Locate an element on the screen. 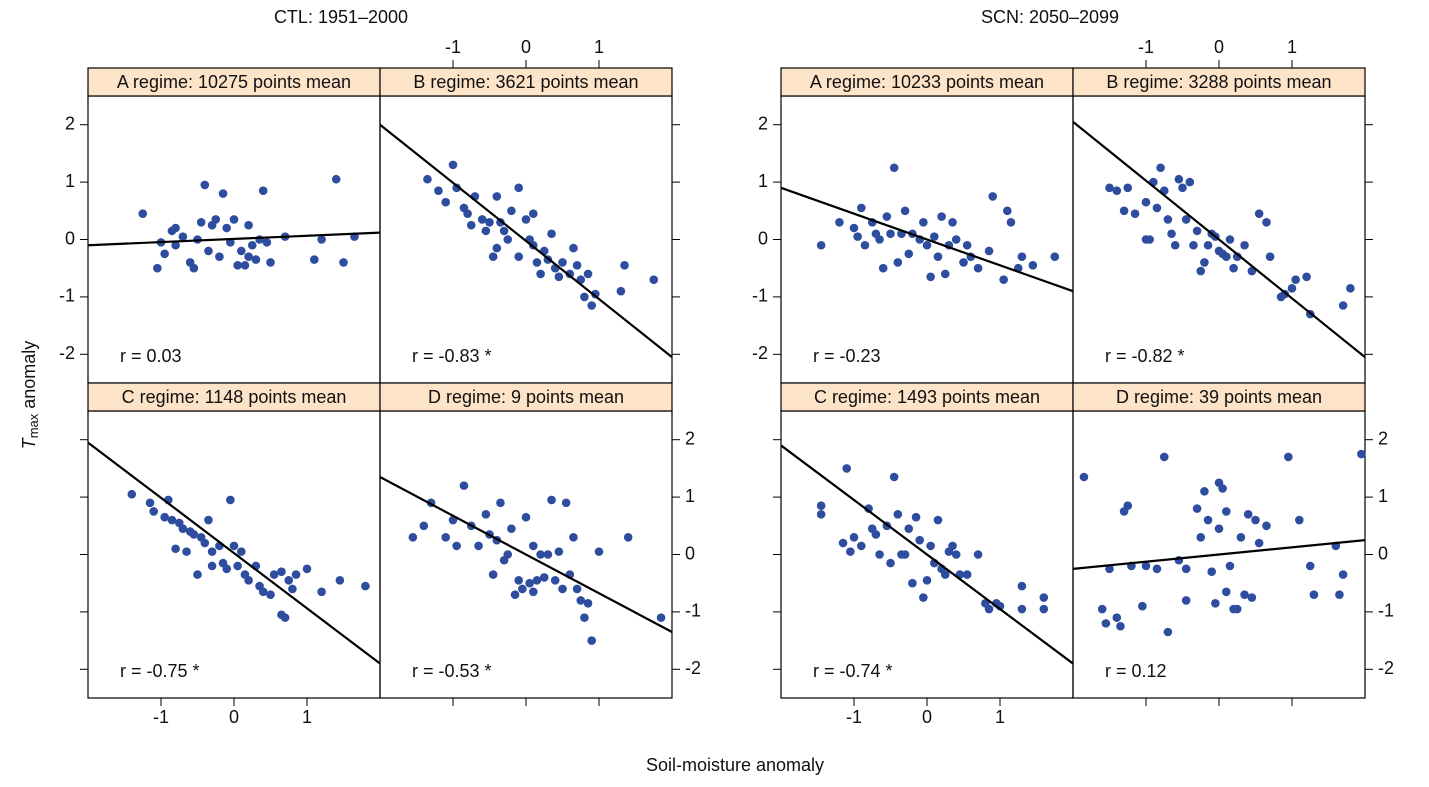  y-tick-label: 2 is located at coordinates (690, 438).